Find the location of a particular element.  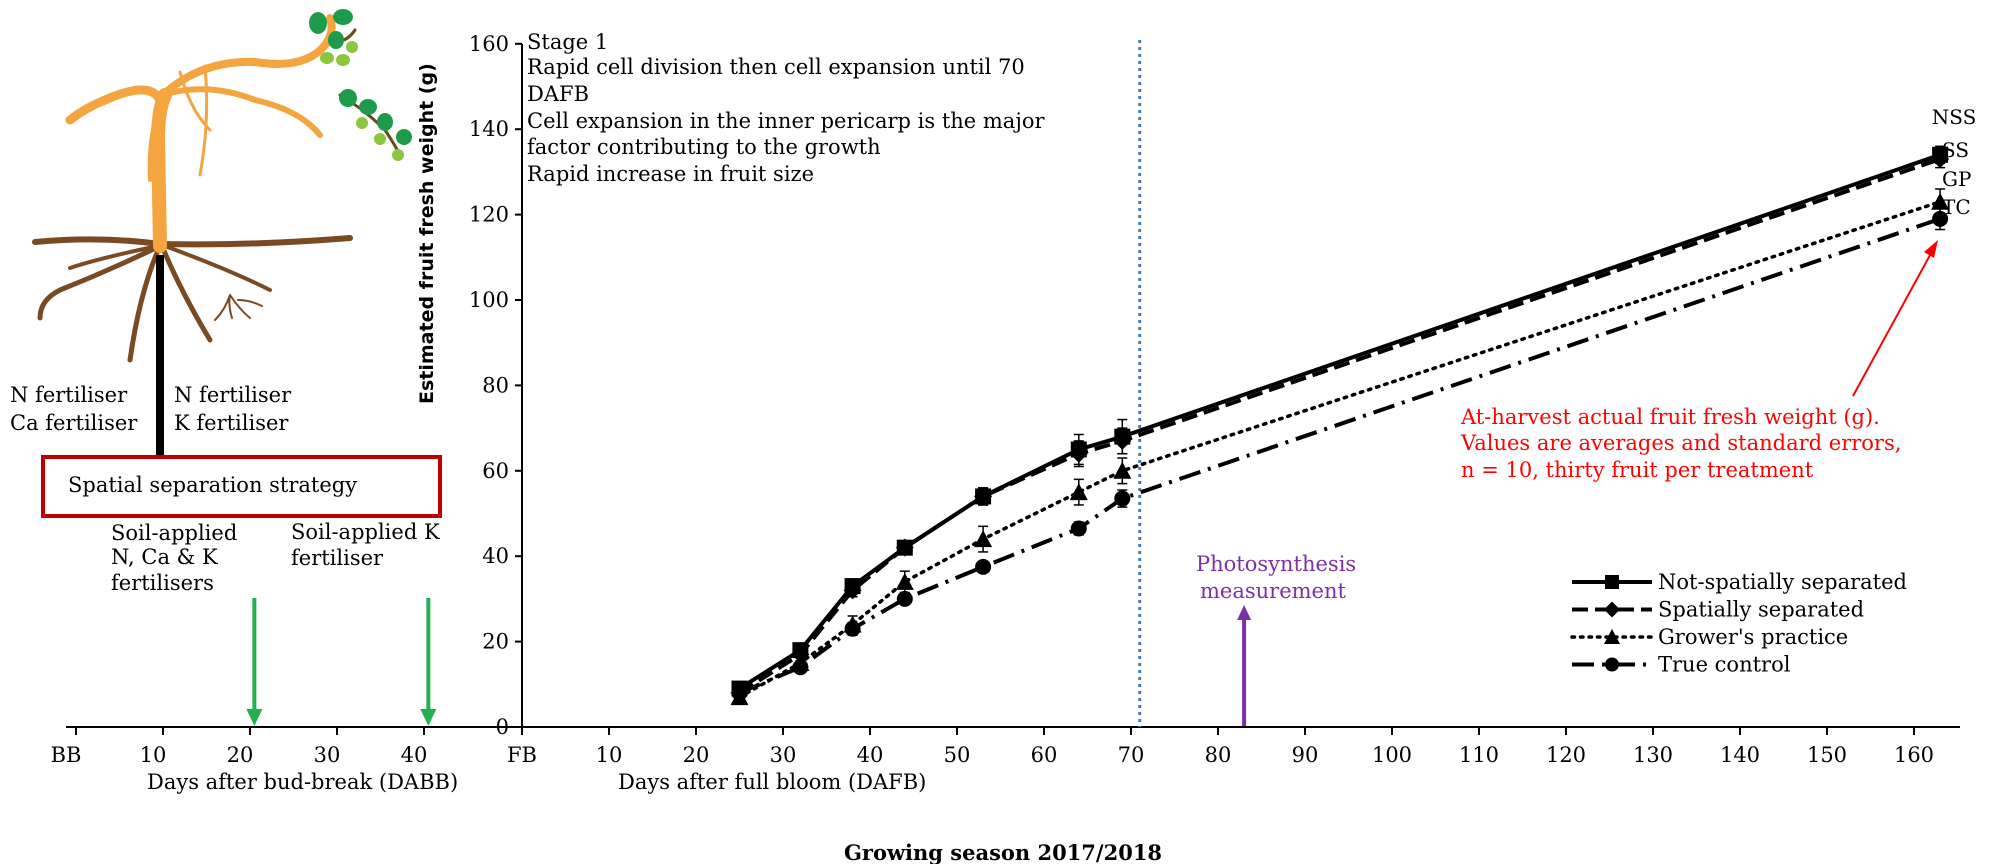

x2-tick-label: 20 is located at coordinates (240, 755).